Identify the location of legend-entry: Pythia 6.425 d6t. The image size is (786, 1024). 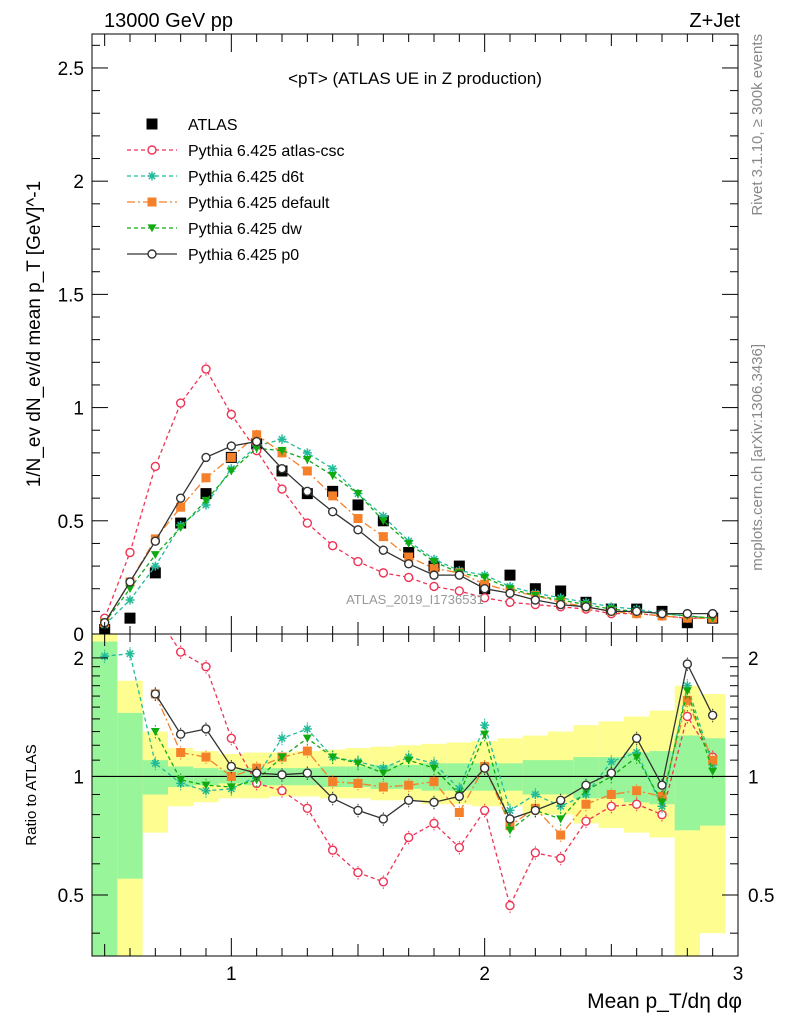
(215, 177).